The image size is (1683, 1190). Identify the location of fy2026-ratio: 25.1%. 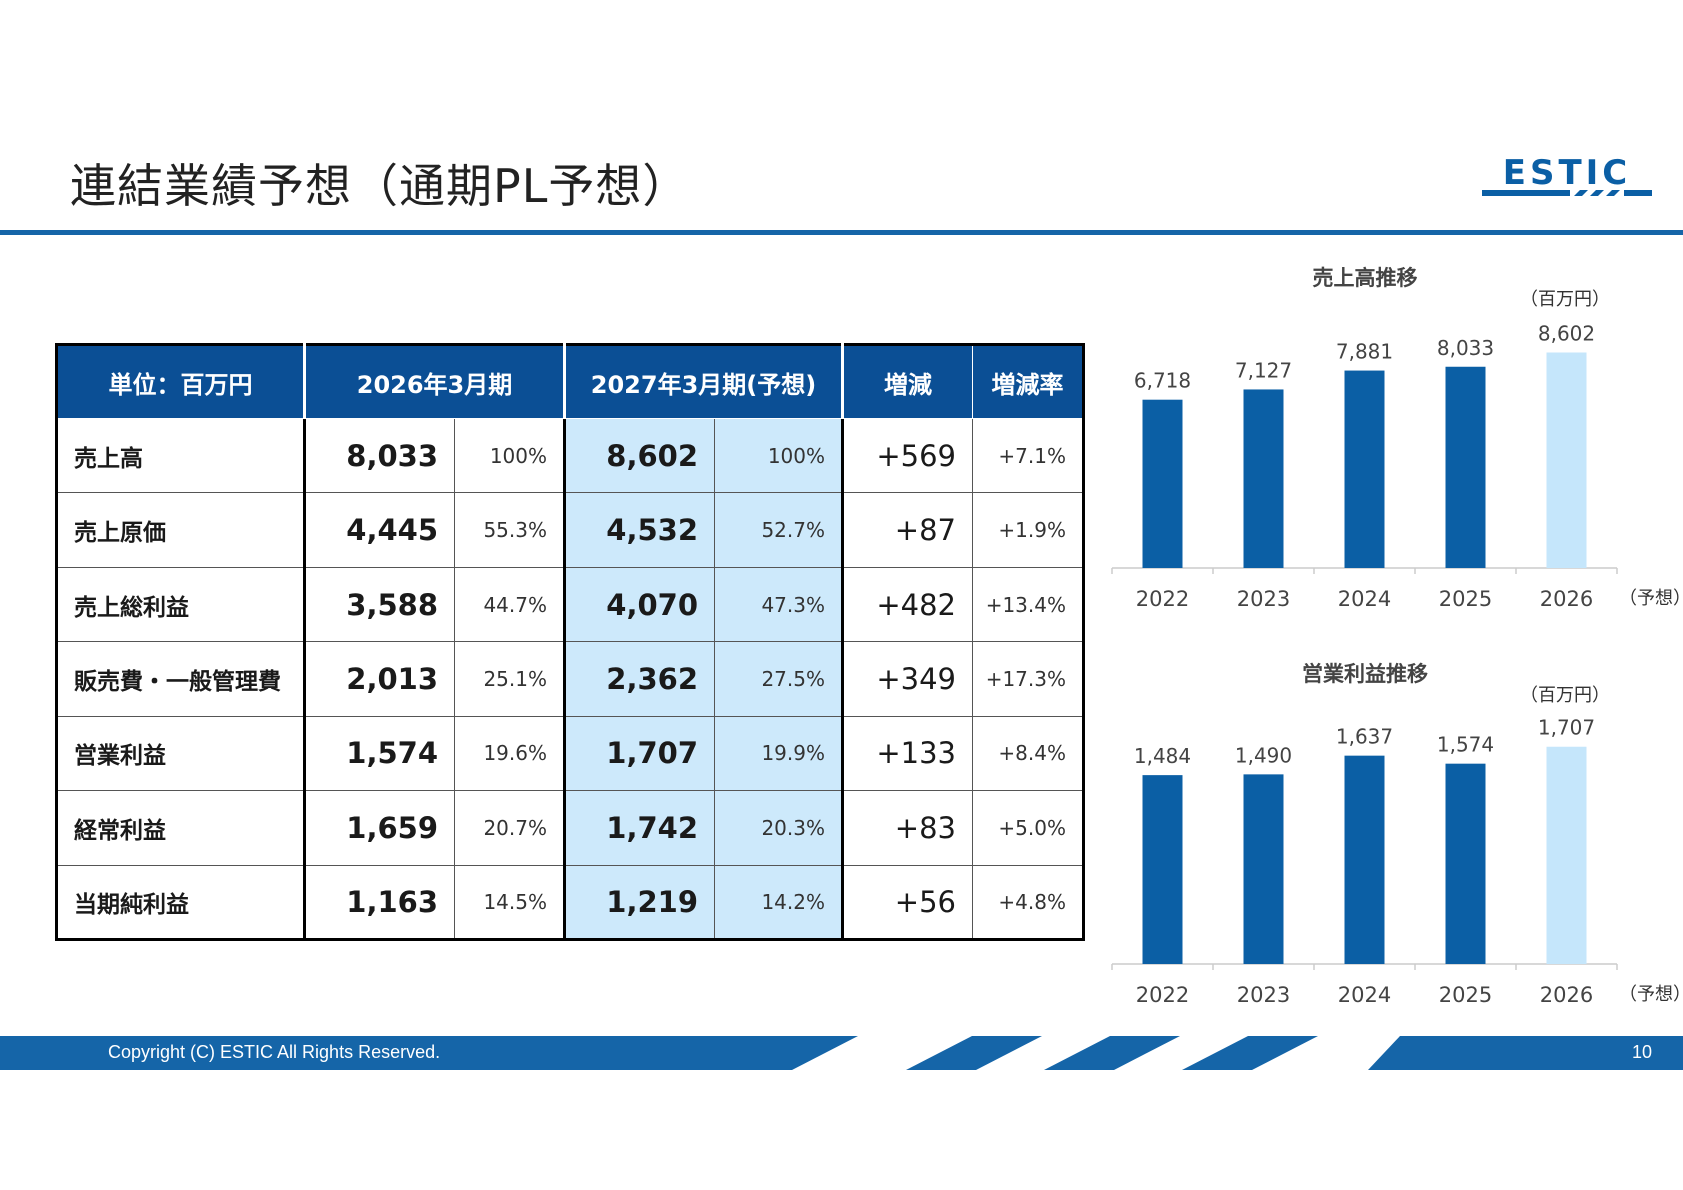
(509, 679).